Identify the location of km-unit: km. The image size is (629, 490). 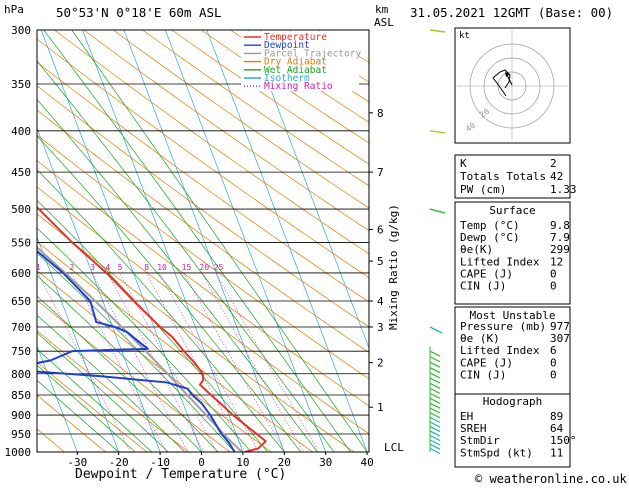
(382, 9).